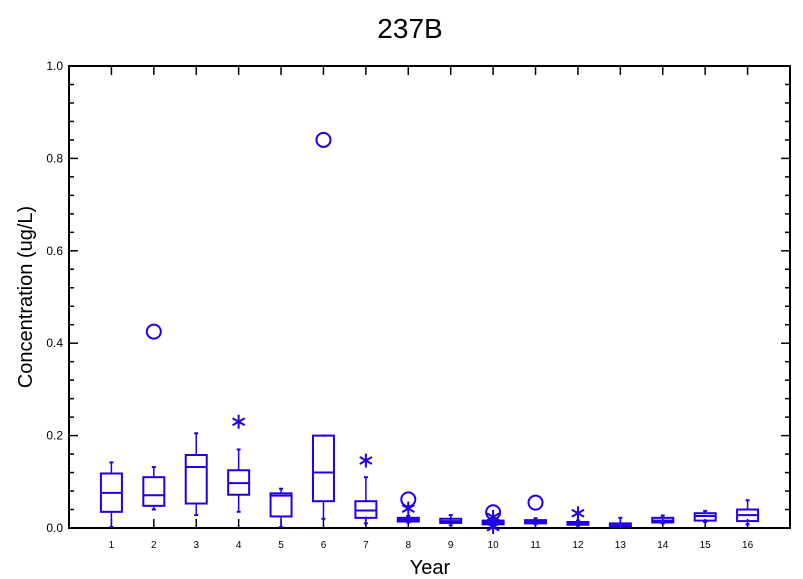 The height and width of the screenshot is (579, 803). Describe the element at coordinates (281, 545) in the screenshot. I see `x-tick-label: 5` at that location.